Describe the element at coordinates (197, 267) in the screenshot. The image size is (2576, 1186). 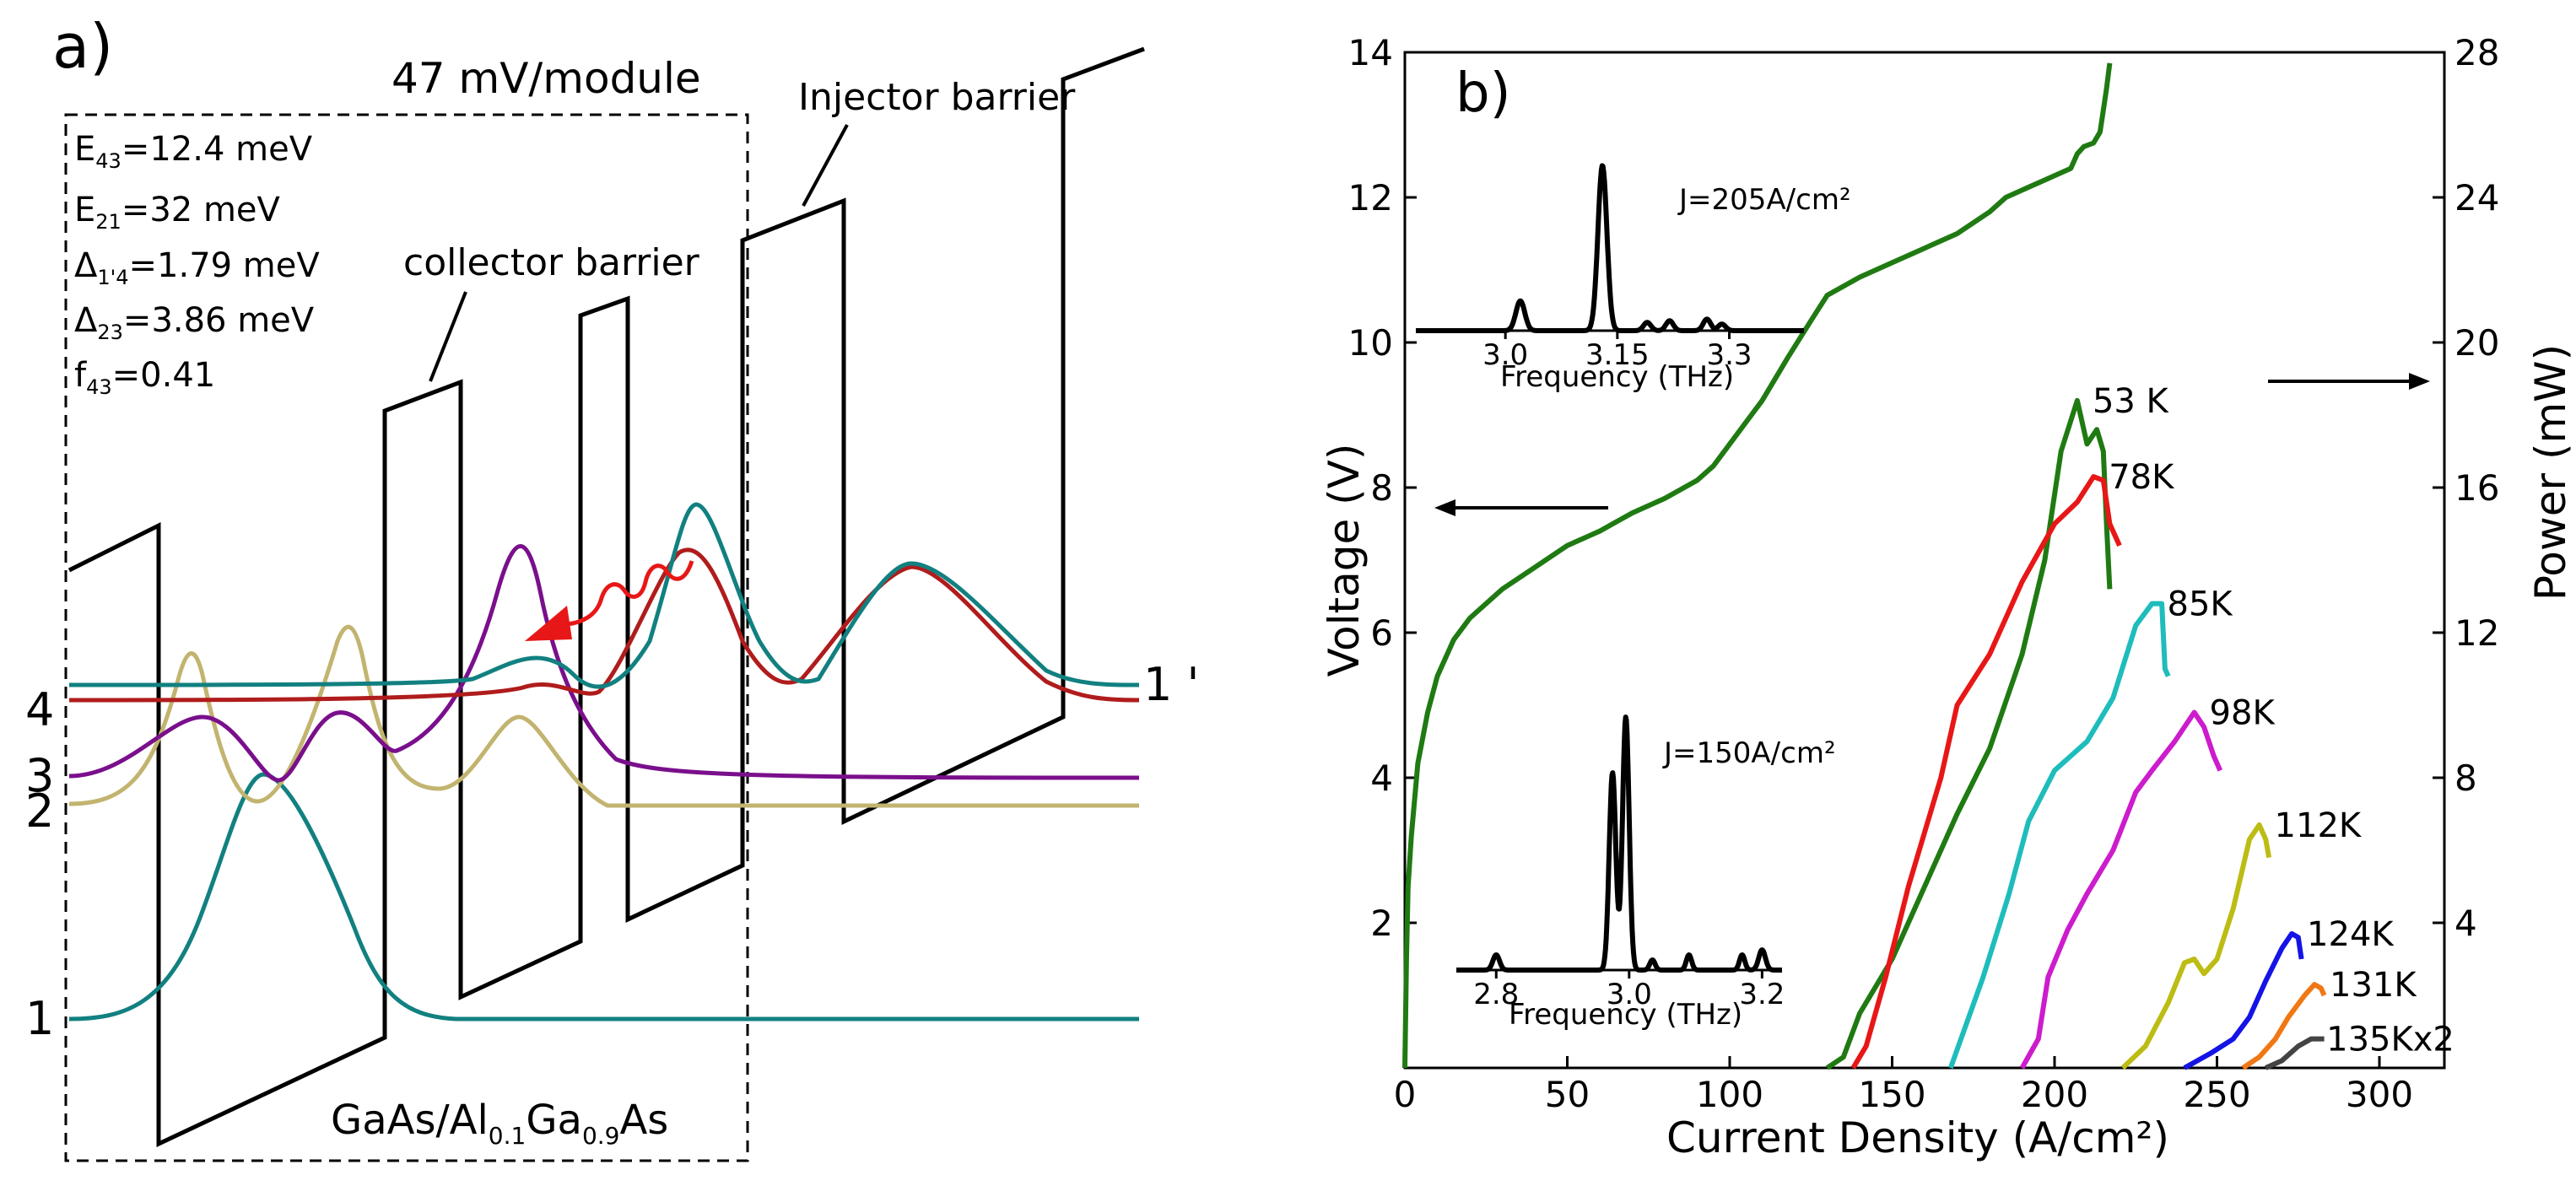
I see `param-delta14: Δ1'4=1.79 meV` at that location.